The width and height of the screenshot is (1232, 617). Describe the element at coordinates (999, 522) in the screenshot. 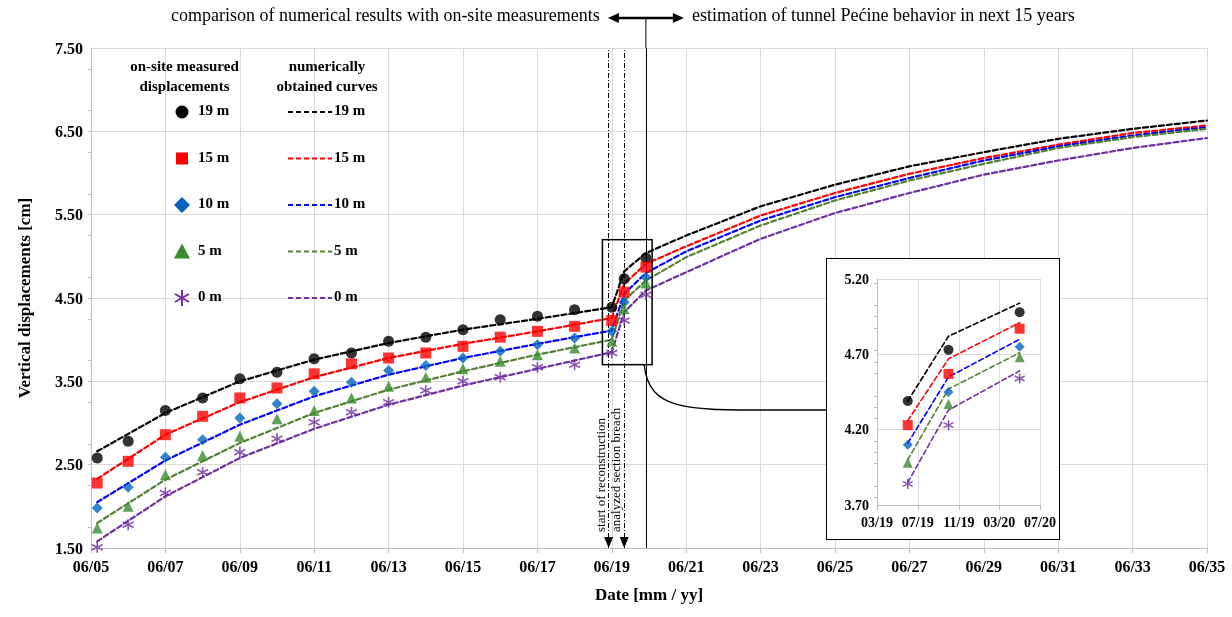

I see `x-tick-label: 03/20` at that location.